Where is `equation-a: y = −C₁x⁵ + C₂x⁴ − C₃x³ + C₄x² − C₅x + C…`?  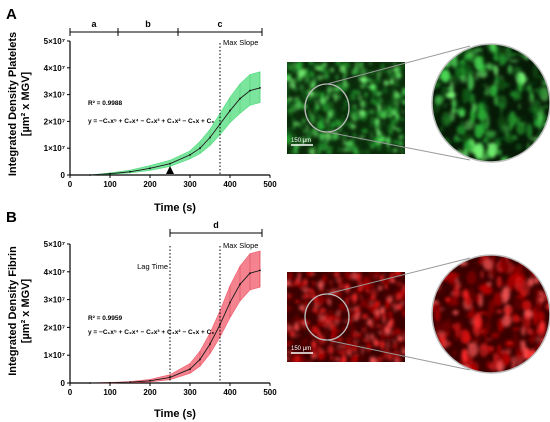 equation-a: y = −C₁x⁵ + C₂x⁴ − C₃x³ + C₄x² − C₅x + C… is located at coordinates (151, 121).